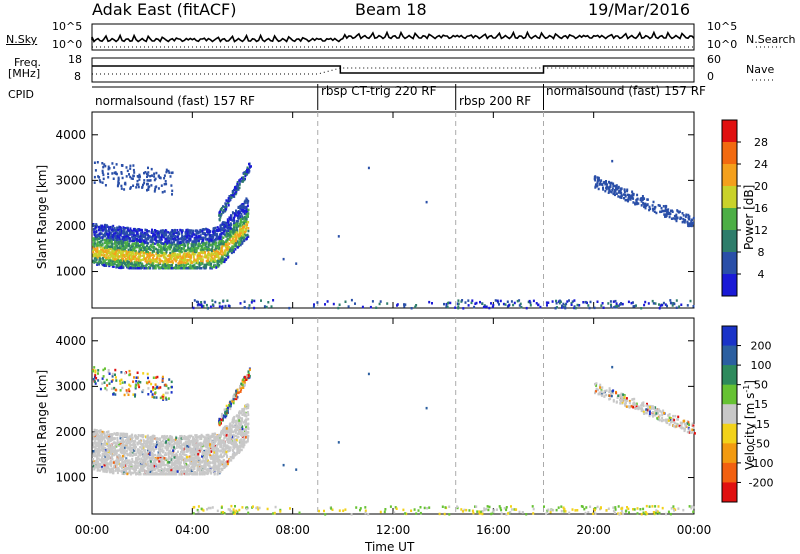 This screenshot has height=554, width=800. I want to click on power-colorbar-tick-label: 28, so click(761, 142).